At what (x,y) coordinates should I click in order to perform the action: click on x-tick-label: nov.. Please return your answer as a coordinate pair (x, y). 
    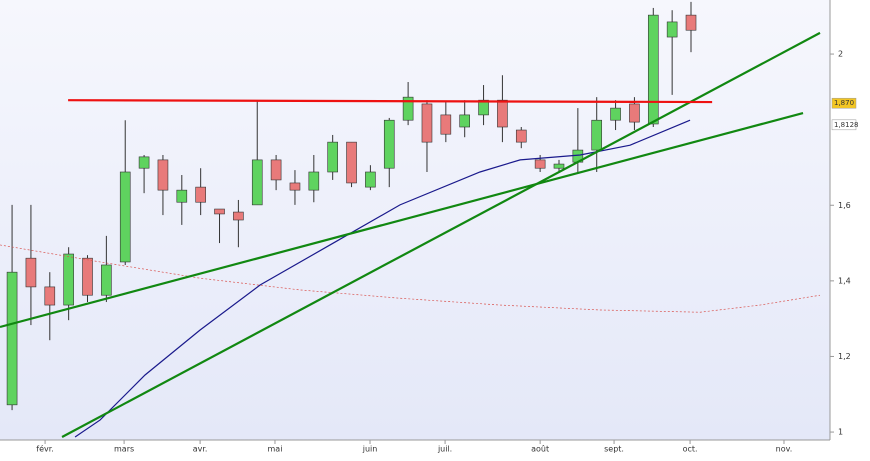
    Looking at the image, I should click on (784, 449).